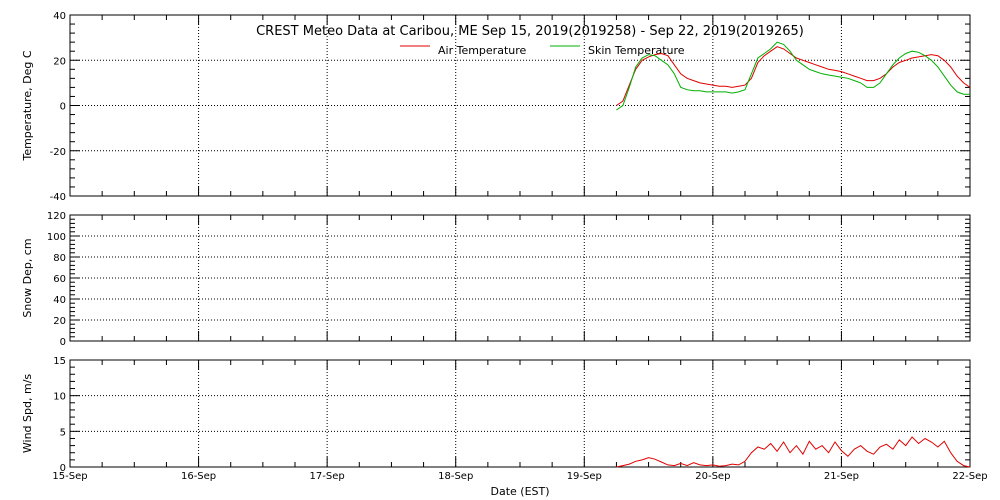 The image size is (1000, 500). Describe the element at coordinates (59, 397) in the screenshot. I see `y-tick-label: 10` at that location.